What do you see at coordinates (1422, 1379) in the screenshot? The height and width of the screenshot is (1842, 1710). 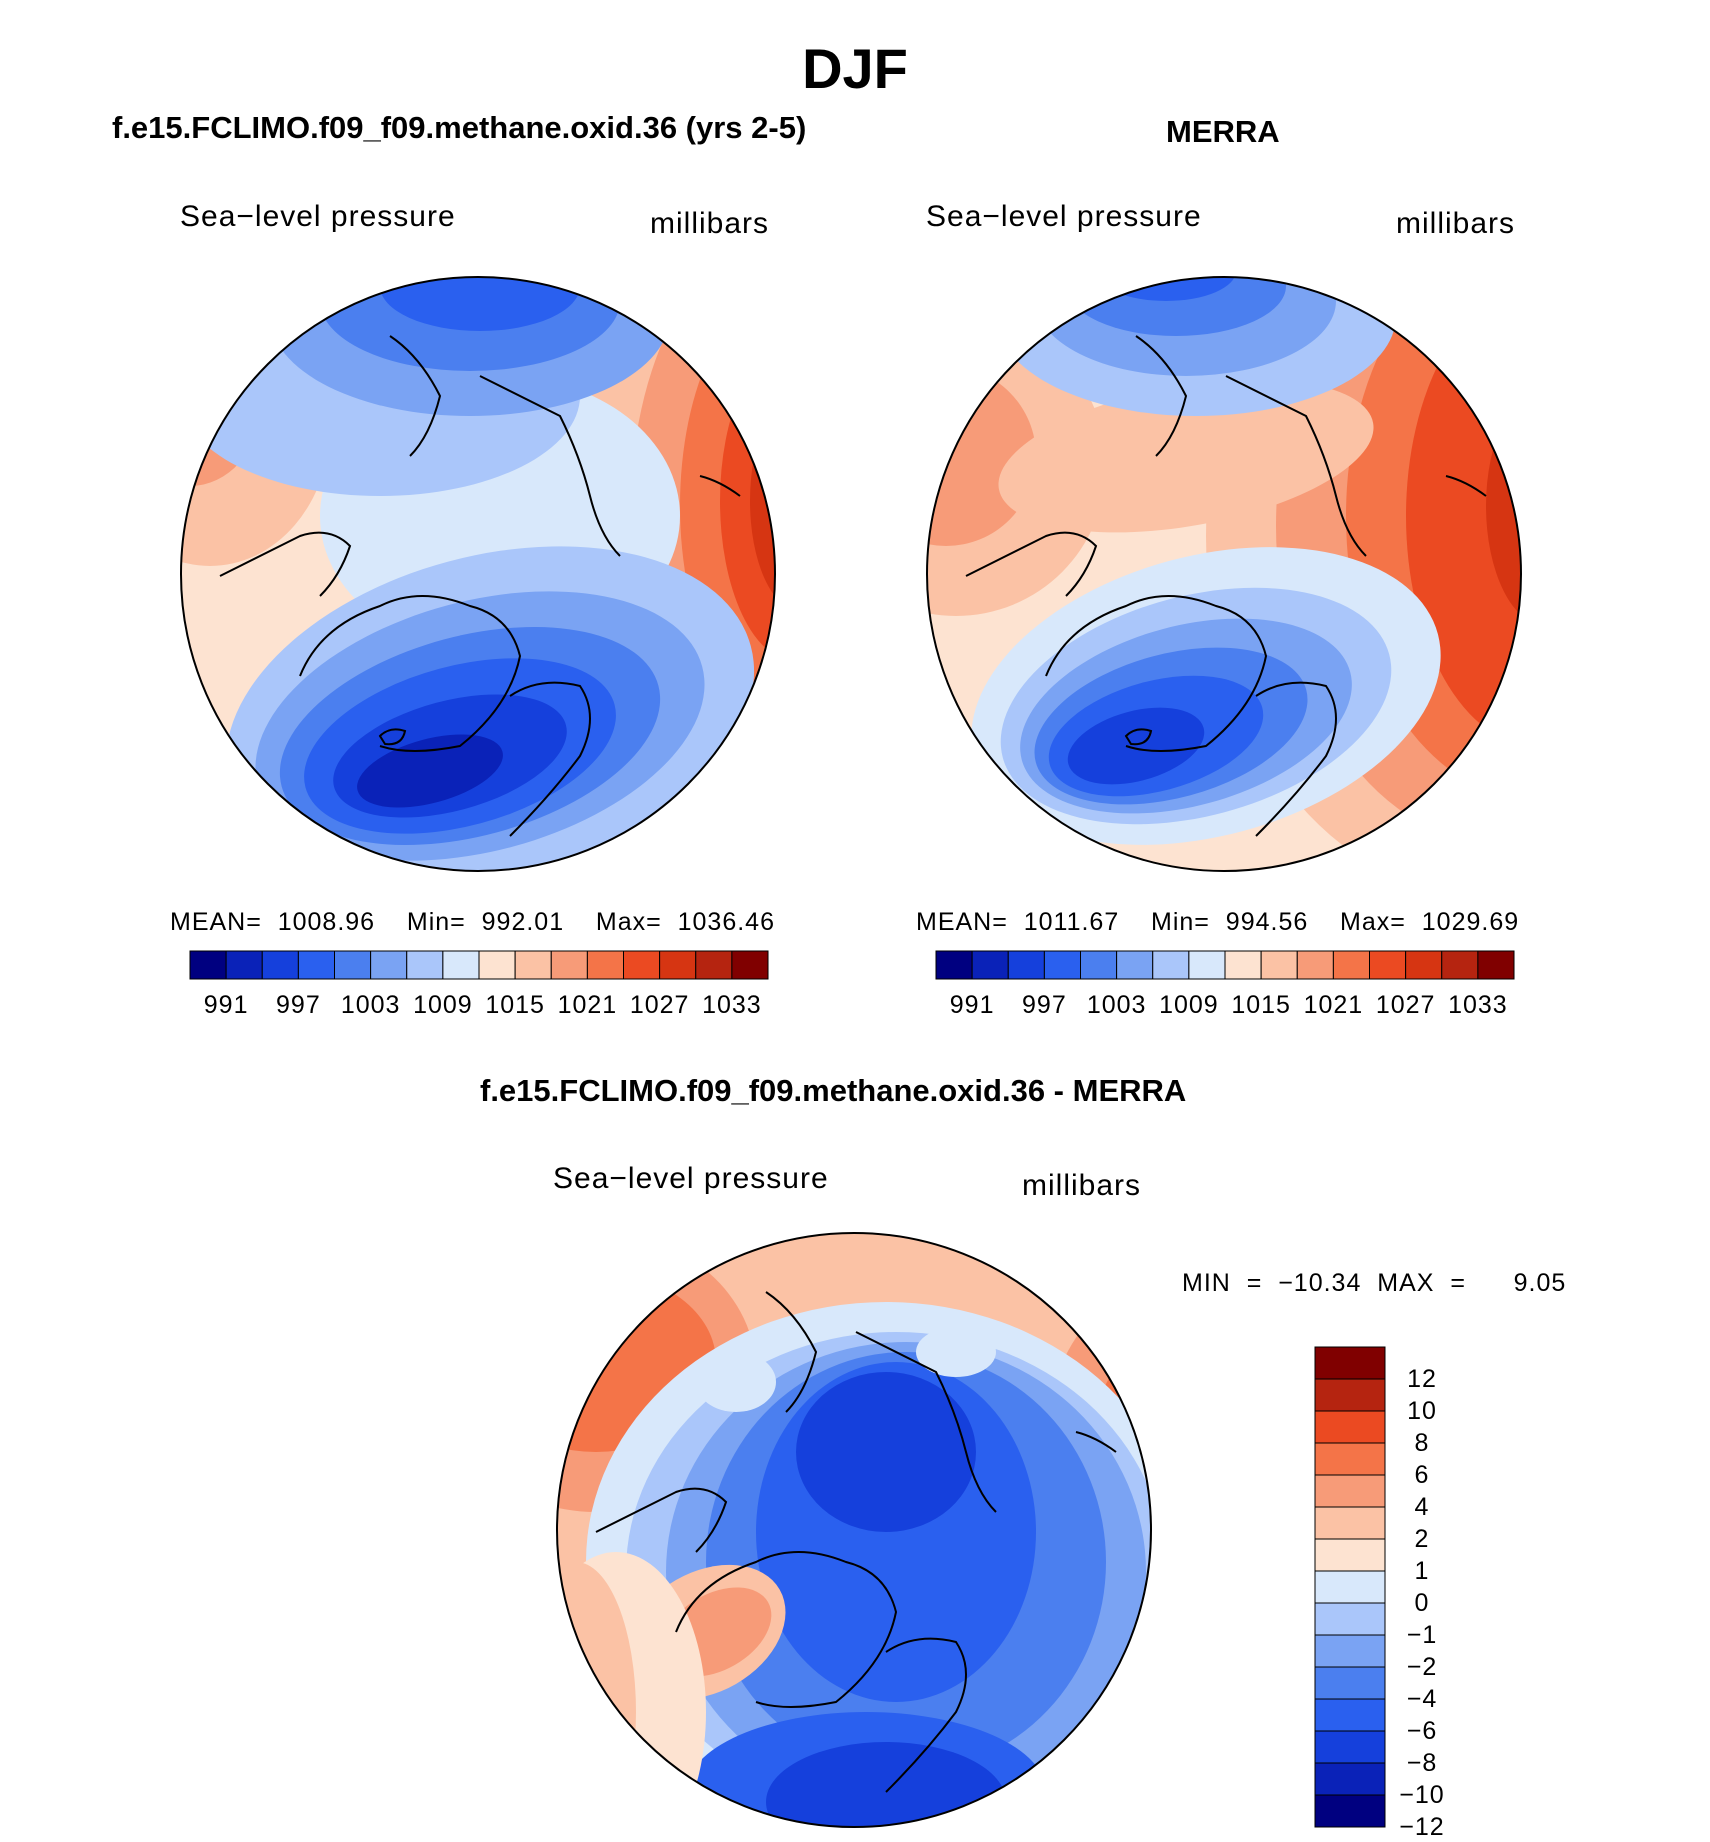 I see `colorbar-tick-label: 12` at bounding box center [1422, 1379].